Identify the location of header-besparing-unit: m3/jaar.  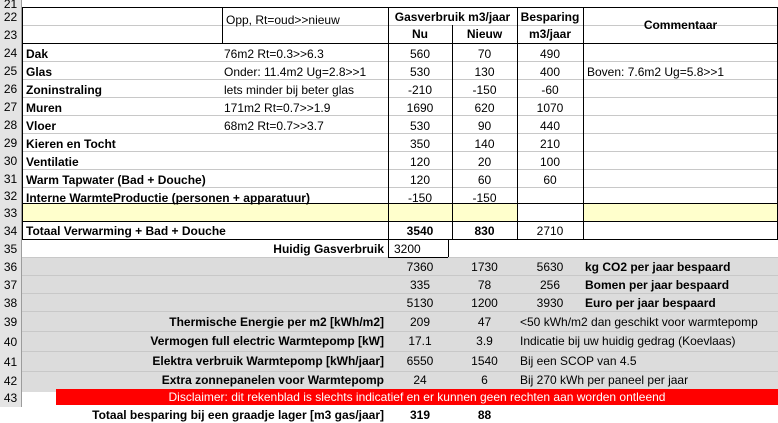
(550, 34).